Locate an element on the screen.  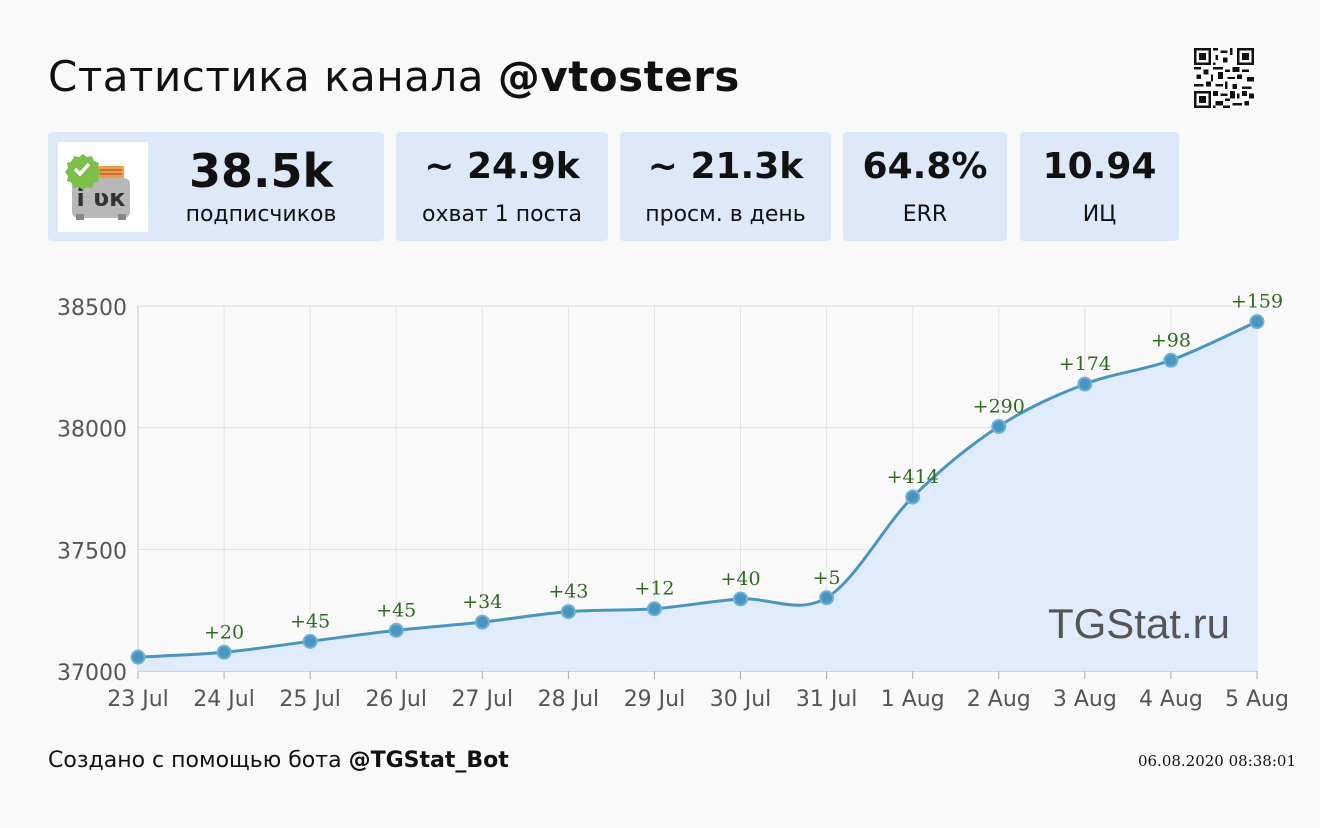
stat-card-citation-index: 10.94 ИЦ is located at coordinates (1099, 186).